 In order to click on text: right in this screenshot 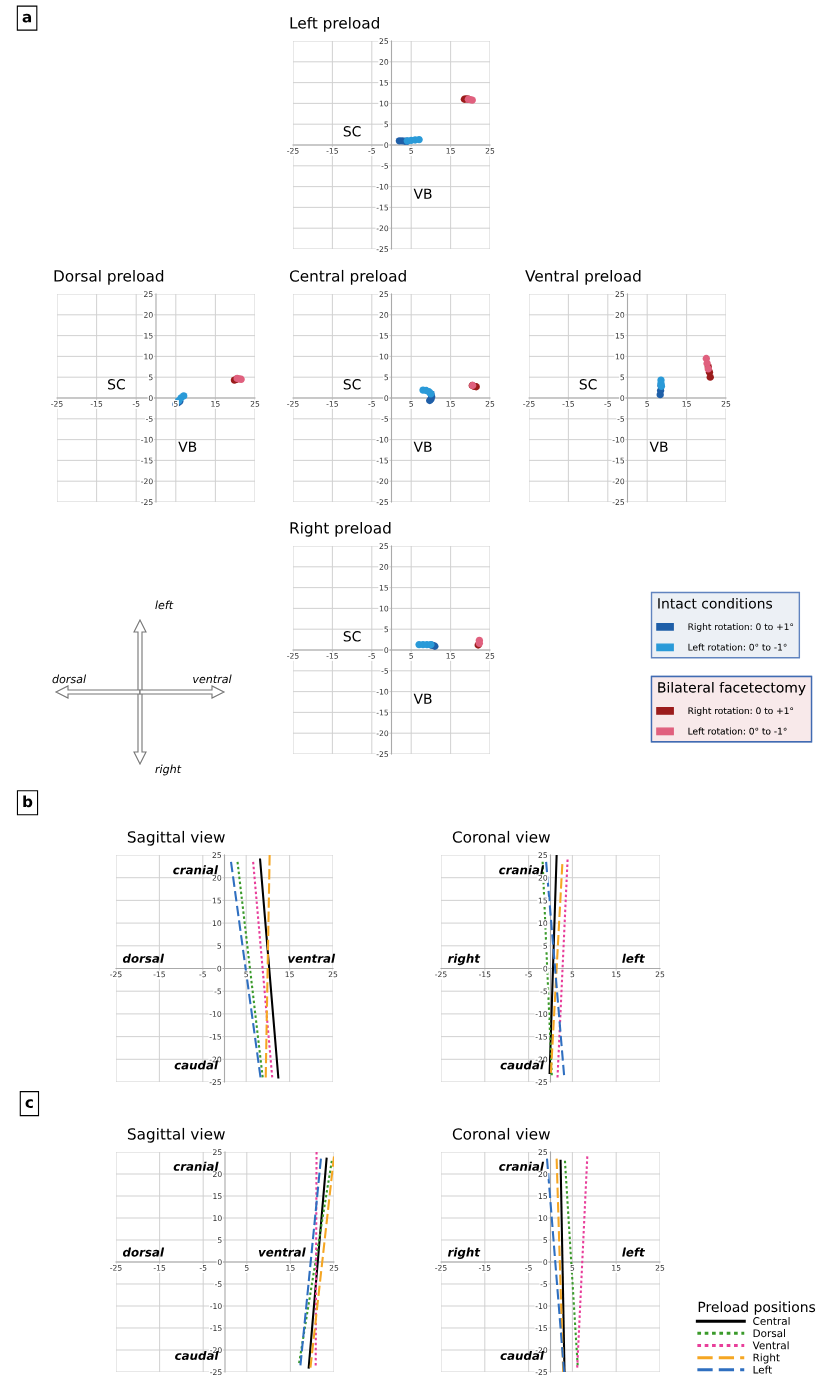, I will do `click(168, 770)`.